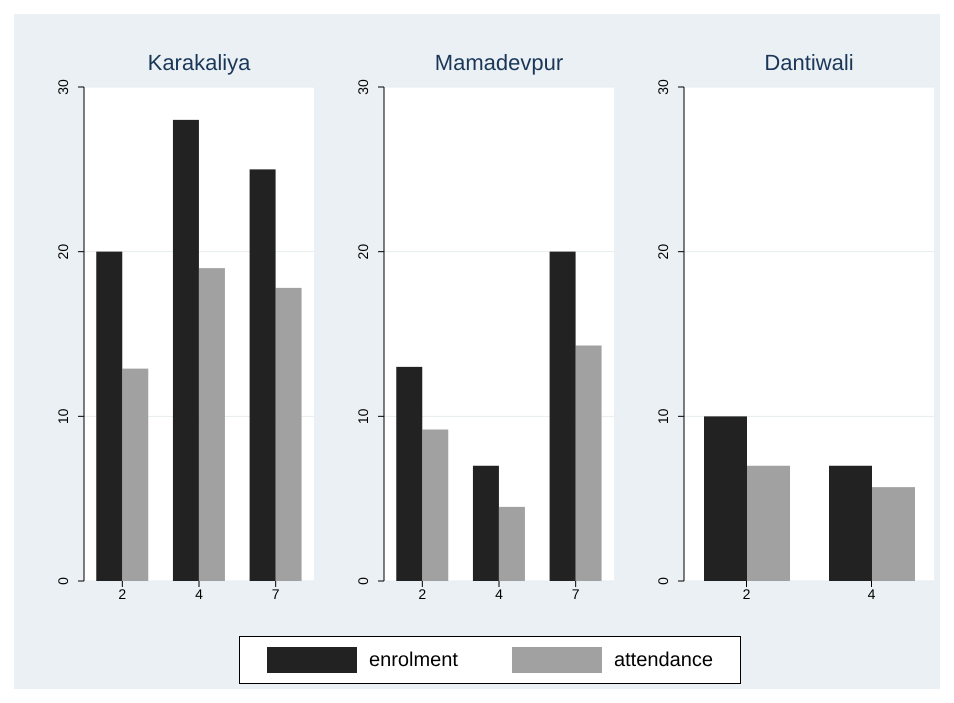 Image resolution: width=954 pixels, height=703 pixels. Describe the element at coordinates (413, 660) in the screenshot. I see `legend-label: enrolment` at that location.